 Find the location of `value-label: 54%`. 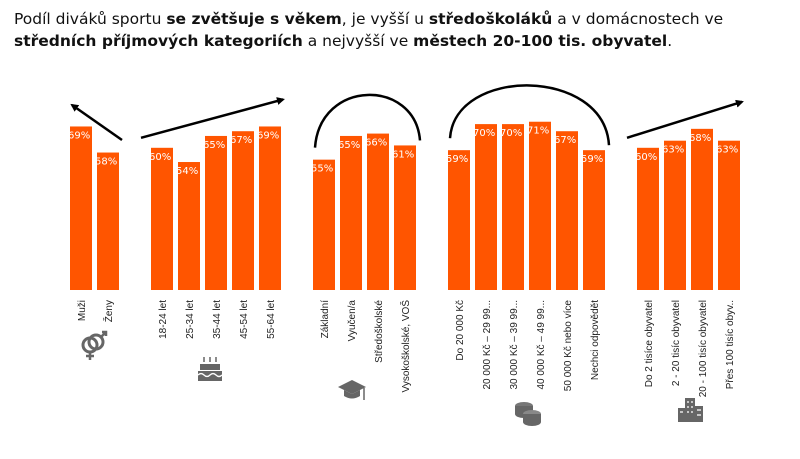

value-label: 54% is located at coordinates (187, 171).